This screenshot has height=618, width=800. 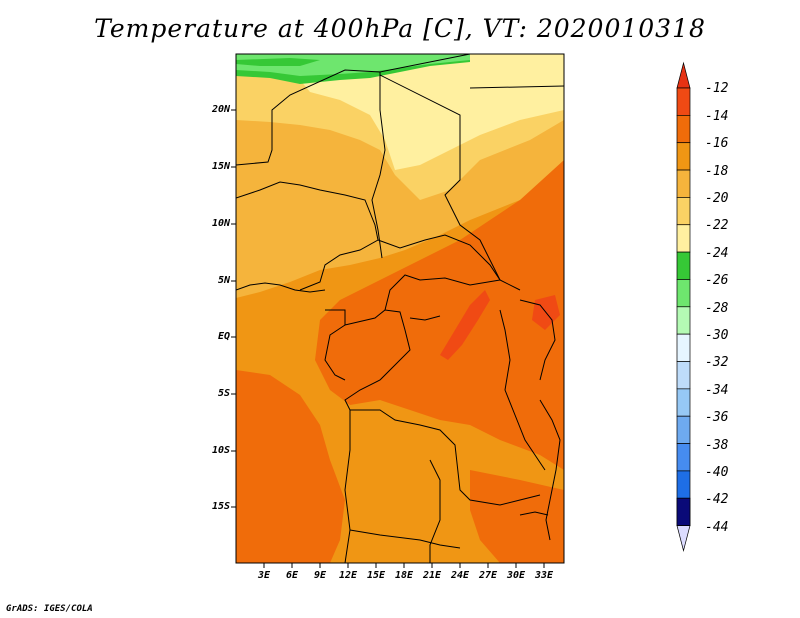 What do you see at coordinates (320, 575) in the screenshot?
I see `lon-label-9e: 9E` at bounding box center [320, 575].